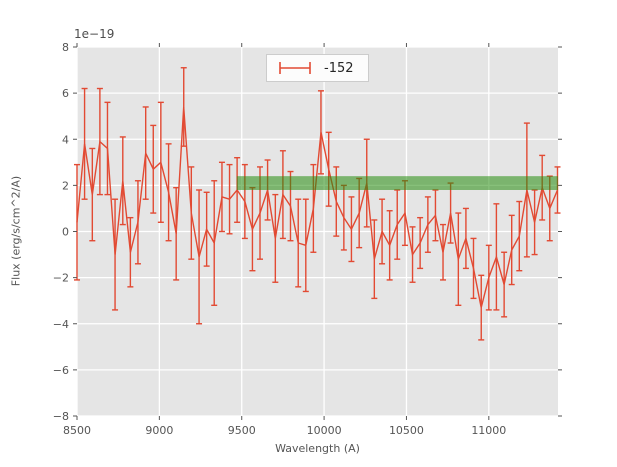 The image size is (617, 467). Describe the element at coordinates (324, 430) in the screenshot. I see `svg-text: 10000` at that location.